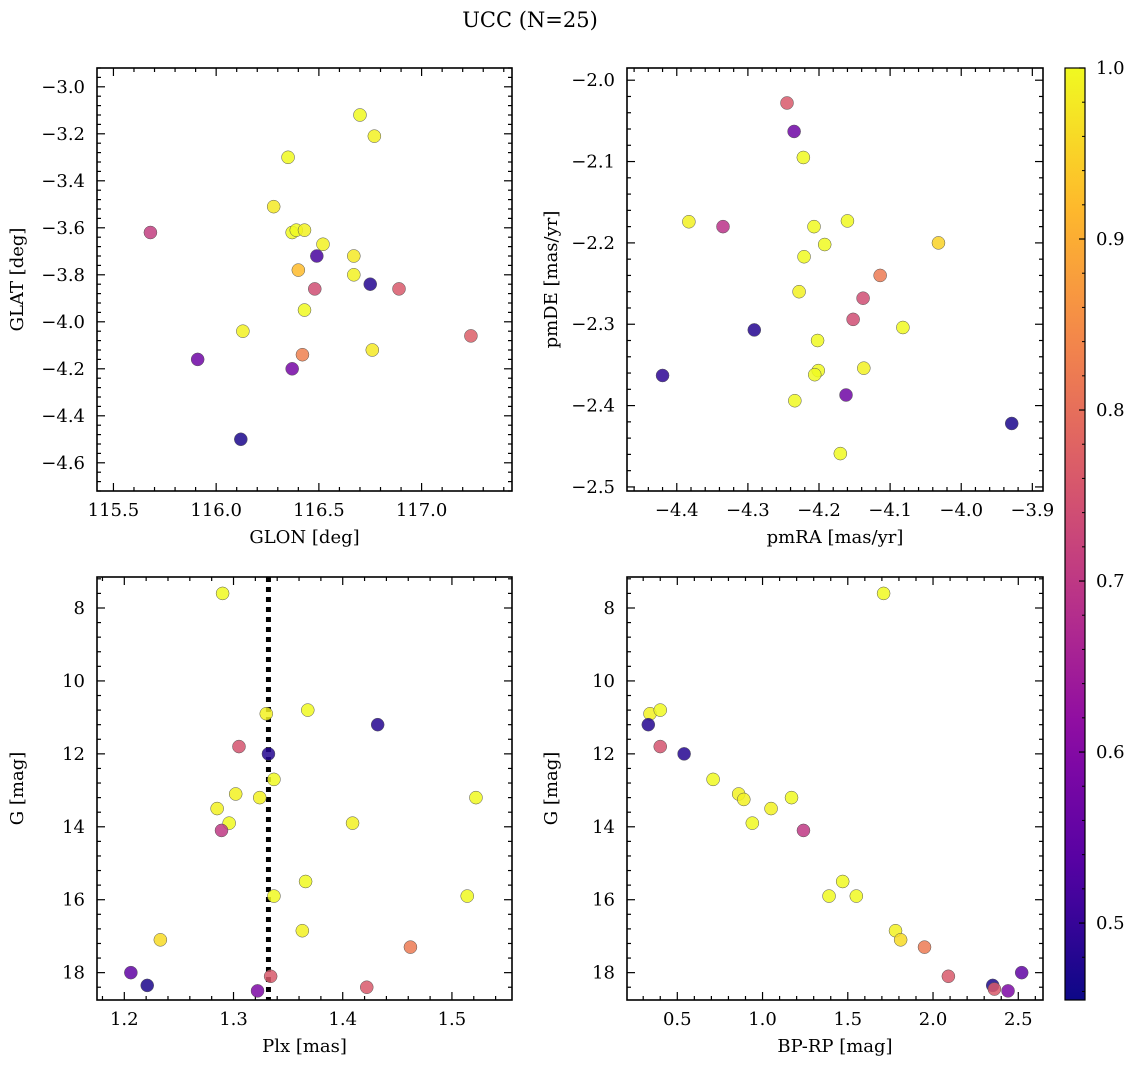 The image size is (1136, 1067). I want to click on x-tick-label: 1.4, so click(342, 1019).